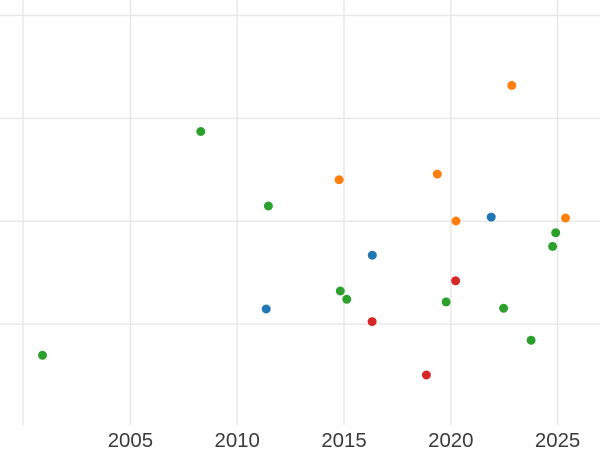  Describe the element at coordinates (557, 440) in the screenshot. I see `svg-text: 2025` at that location.